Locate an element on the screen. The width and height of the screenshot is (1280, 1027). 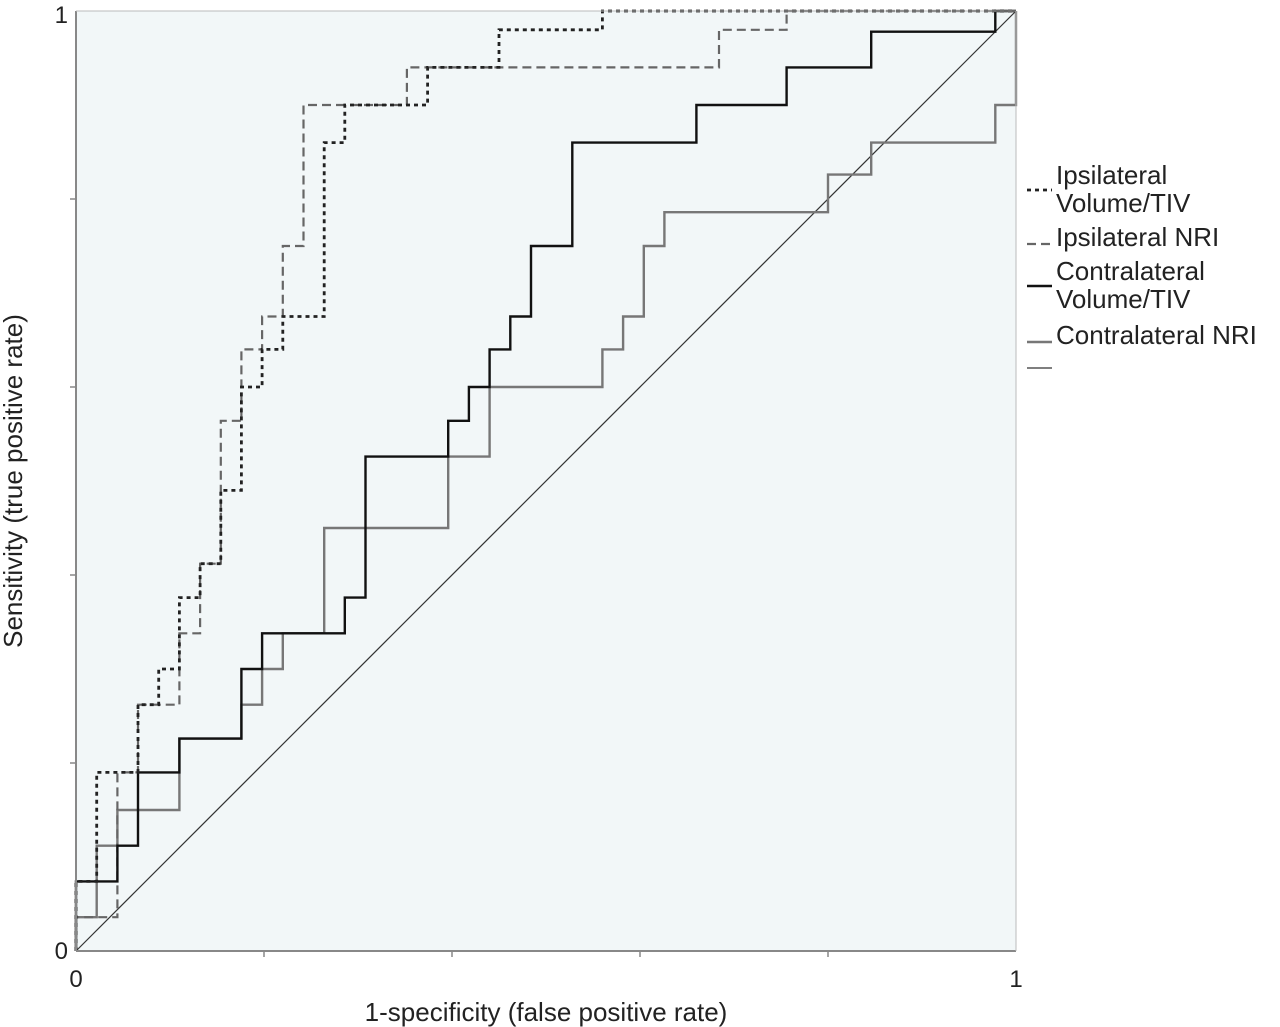
y-axis-label: Sensitivity (true positive rate) is located at coordinates (14, 481).